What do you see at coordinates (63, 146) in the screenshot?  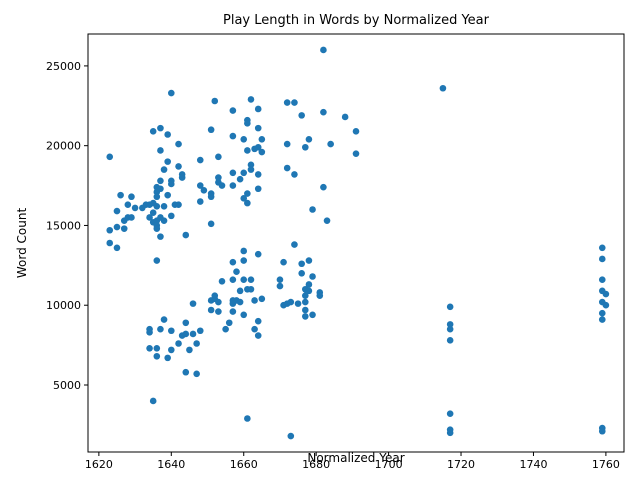 I see `y-tick-label: 20000` at bounding box center [63, 146].